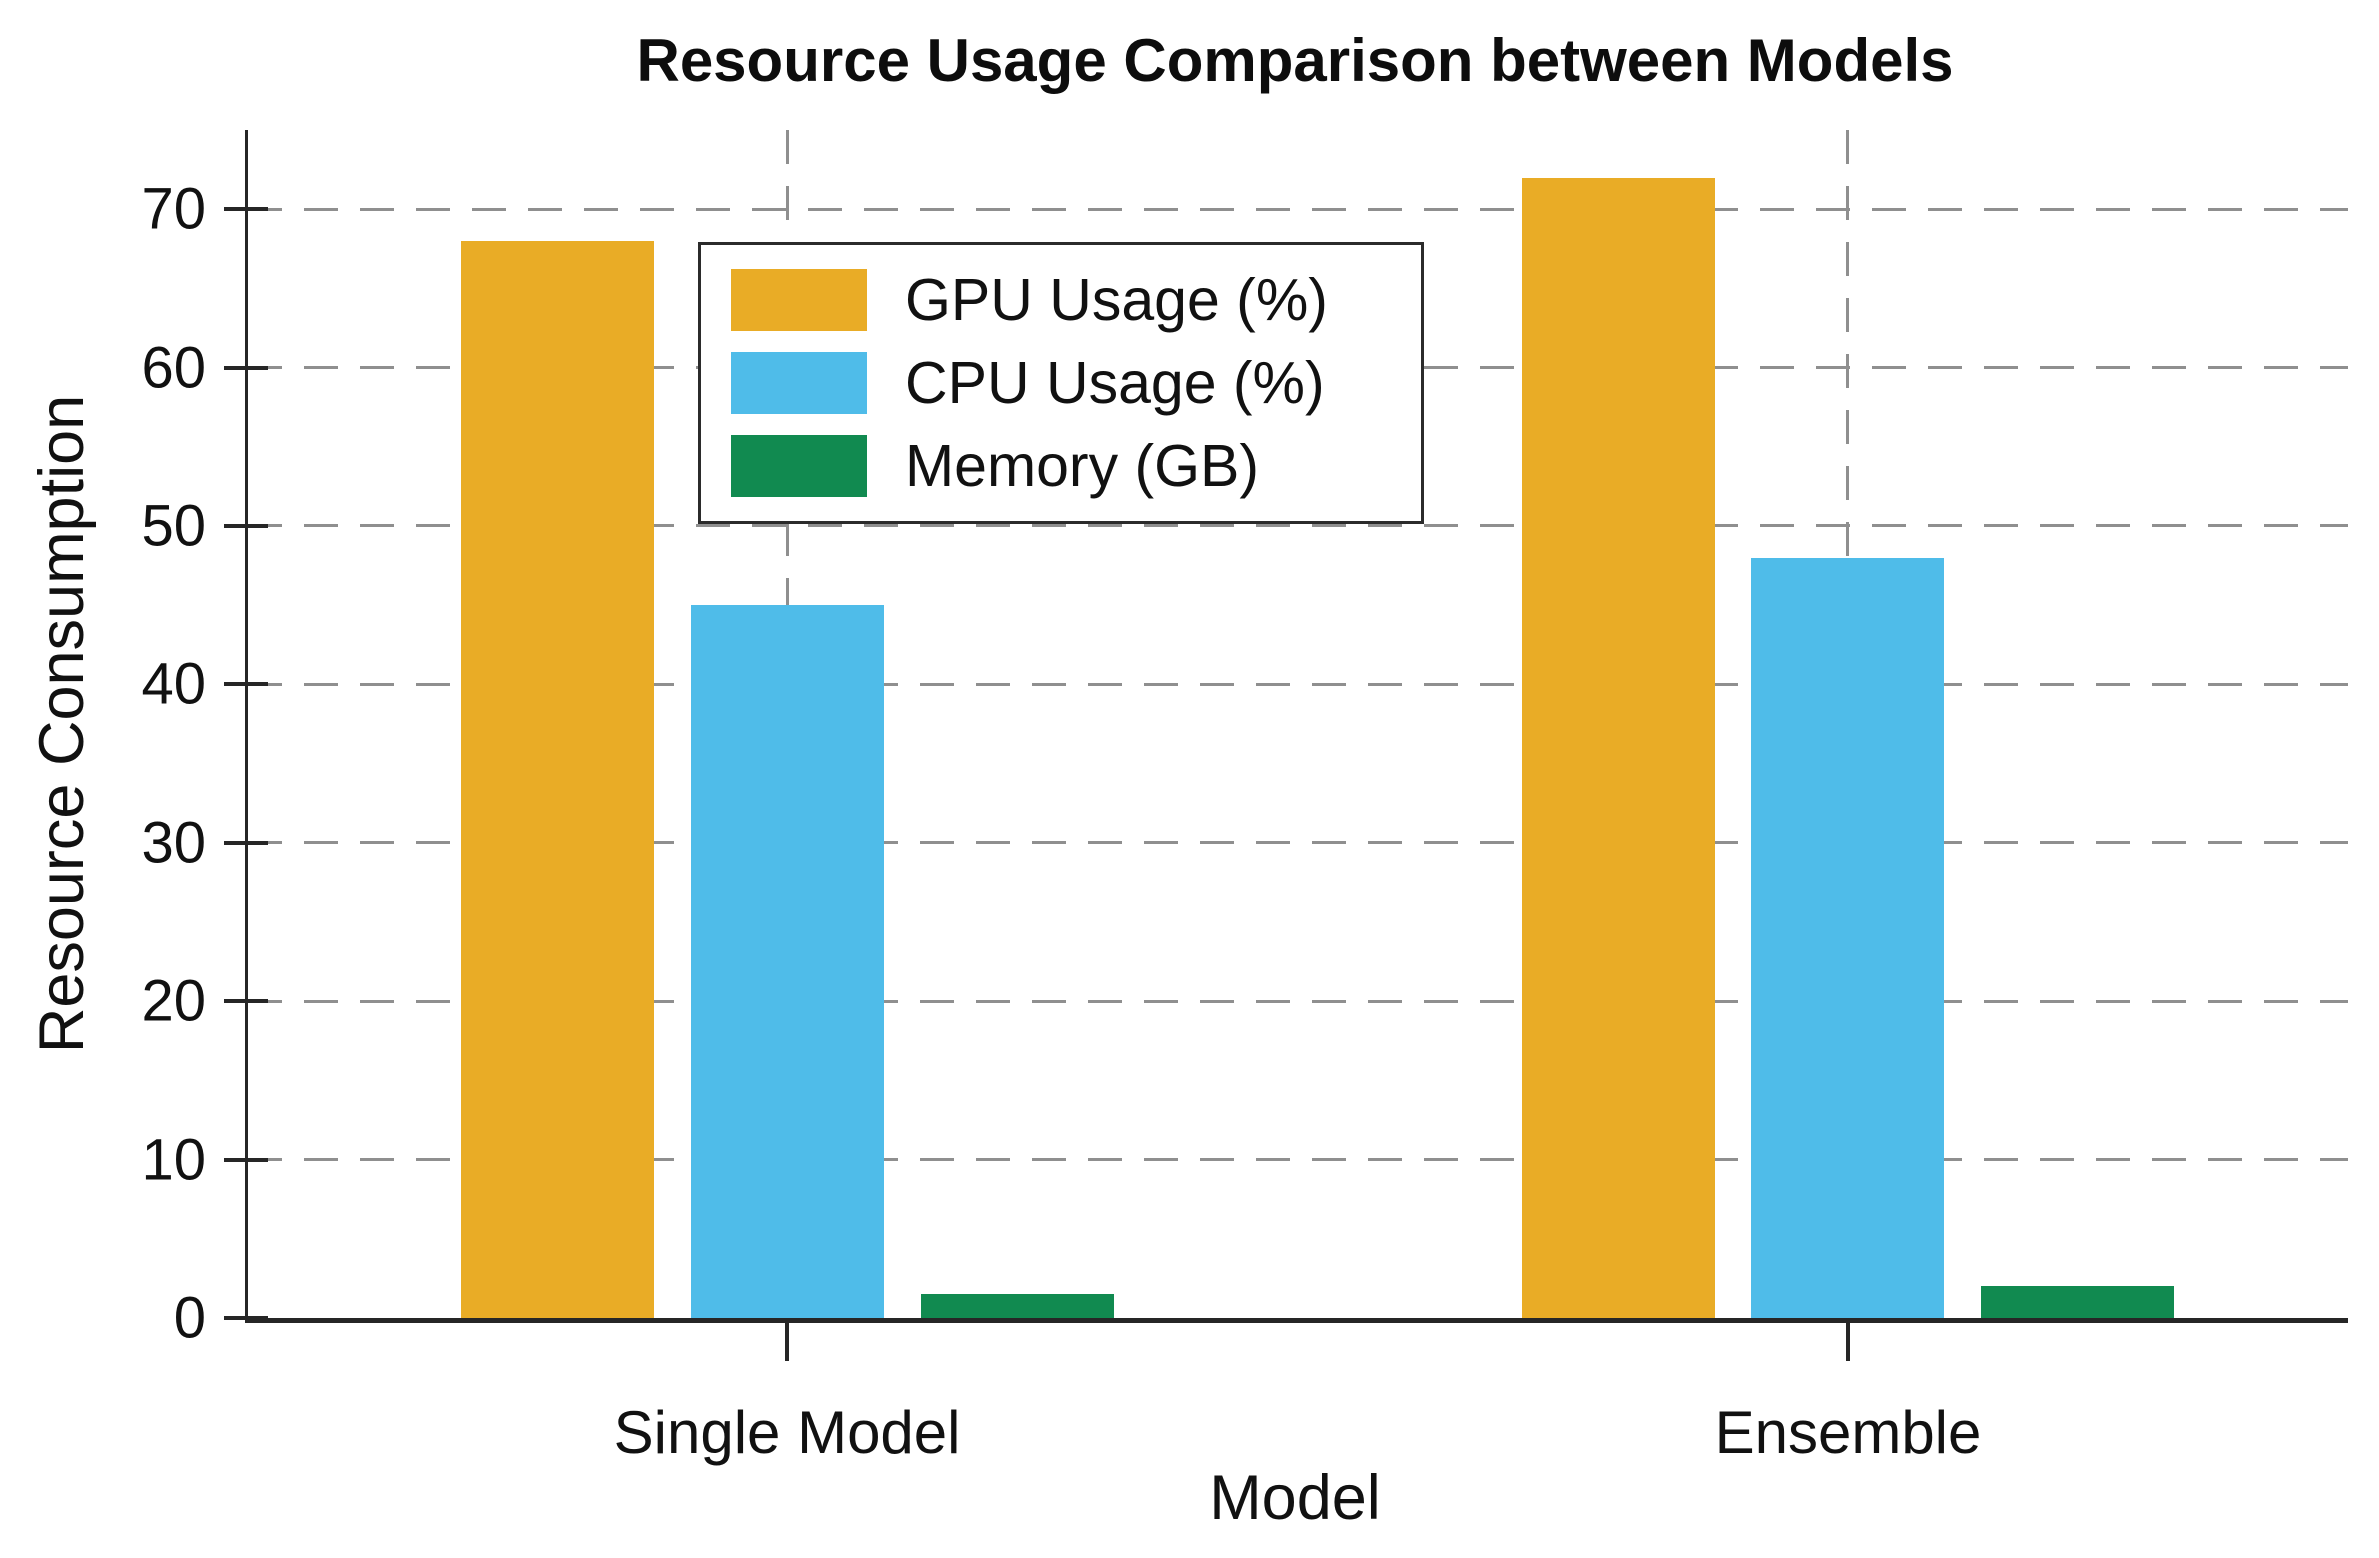 The height and width of the screenshot is (1558, 2379). What do you see at coordinates (787, 1432) in the screenshot?
I see `x-tick-label-0: Single Model` at bounding box center [787, 1432].